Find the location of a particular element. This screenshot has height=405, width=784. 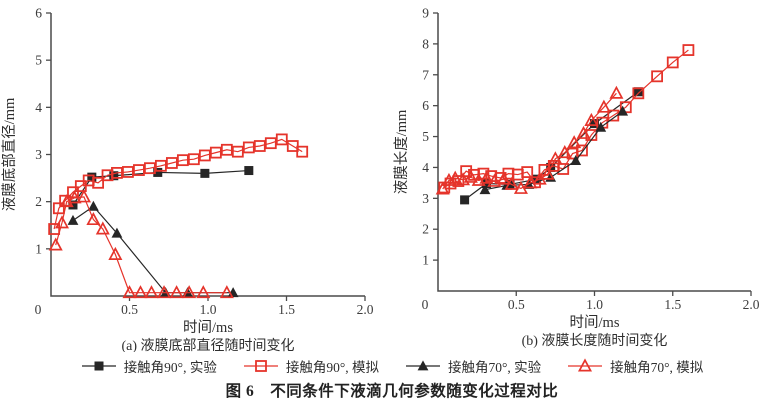

y-tick-label: 3 is located at coordinates (38, 154).